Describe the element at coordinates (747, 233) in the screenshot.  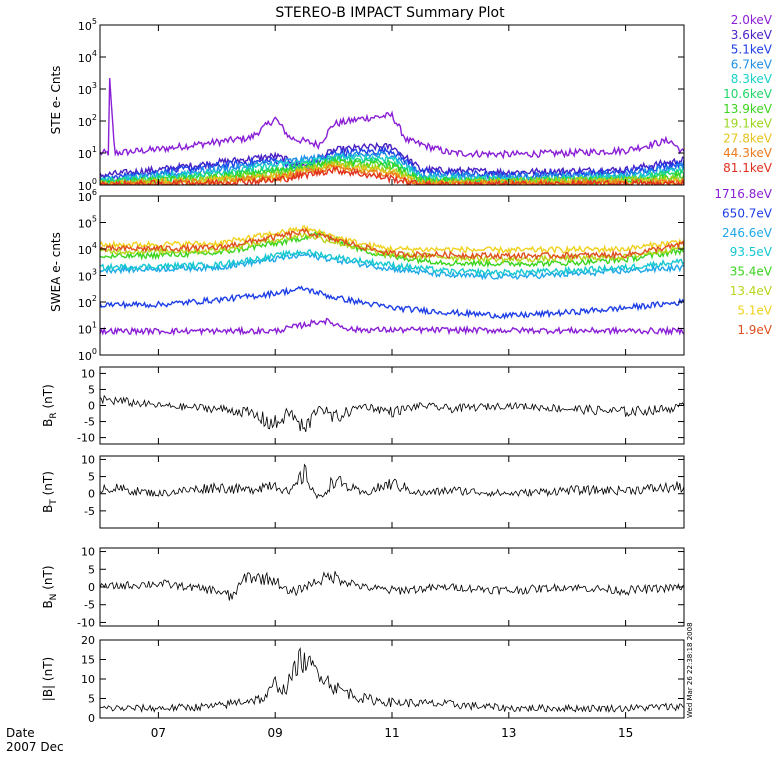
I see `swea-legend-246-6eV: 246.6eV` at that location.